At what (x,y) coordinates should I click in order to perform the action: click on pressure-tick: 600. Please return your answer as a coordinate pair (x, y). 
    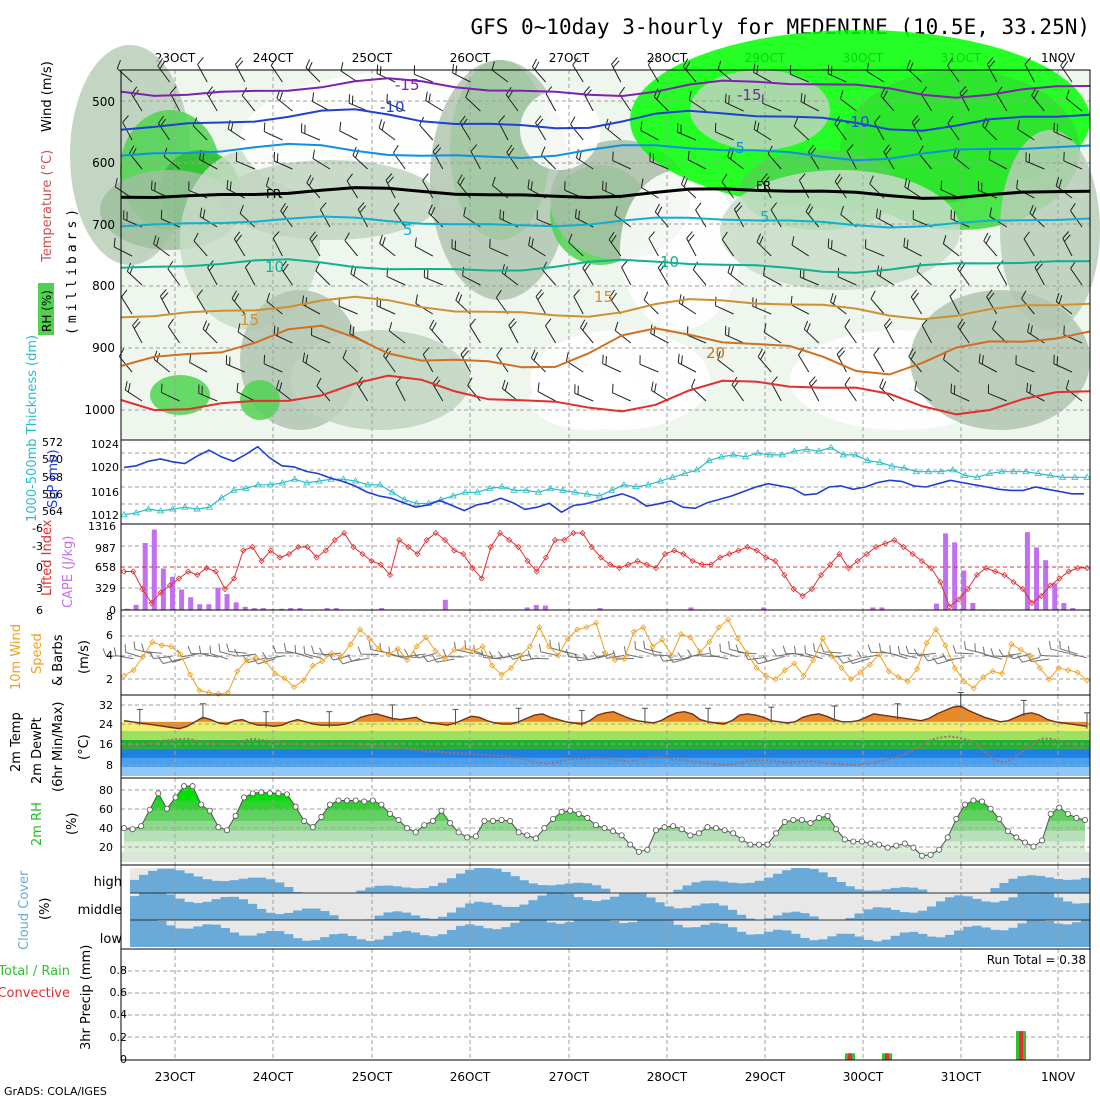
    Looking at the image, I should click on (103, 163).